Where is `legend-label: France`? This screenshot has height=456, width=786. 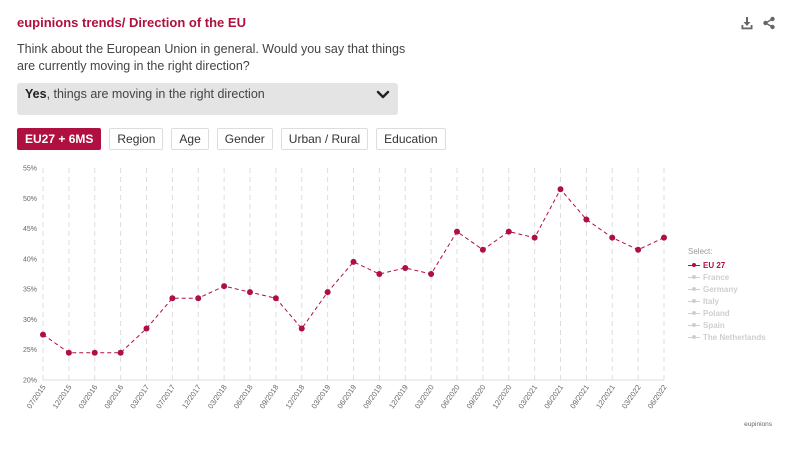
legend-label: France is located at coordinates (716, 277).